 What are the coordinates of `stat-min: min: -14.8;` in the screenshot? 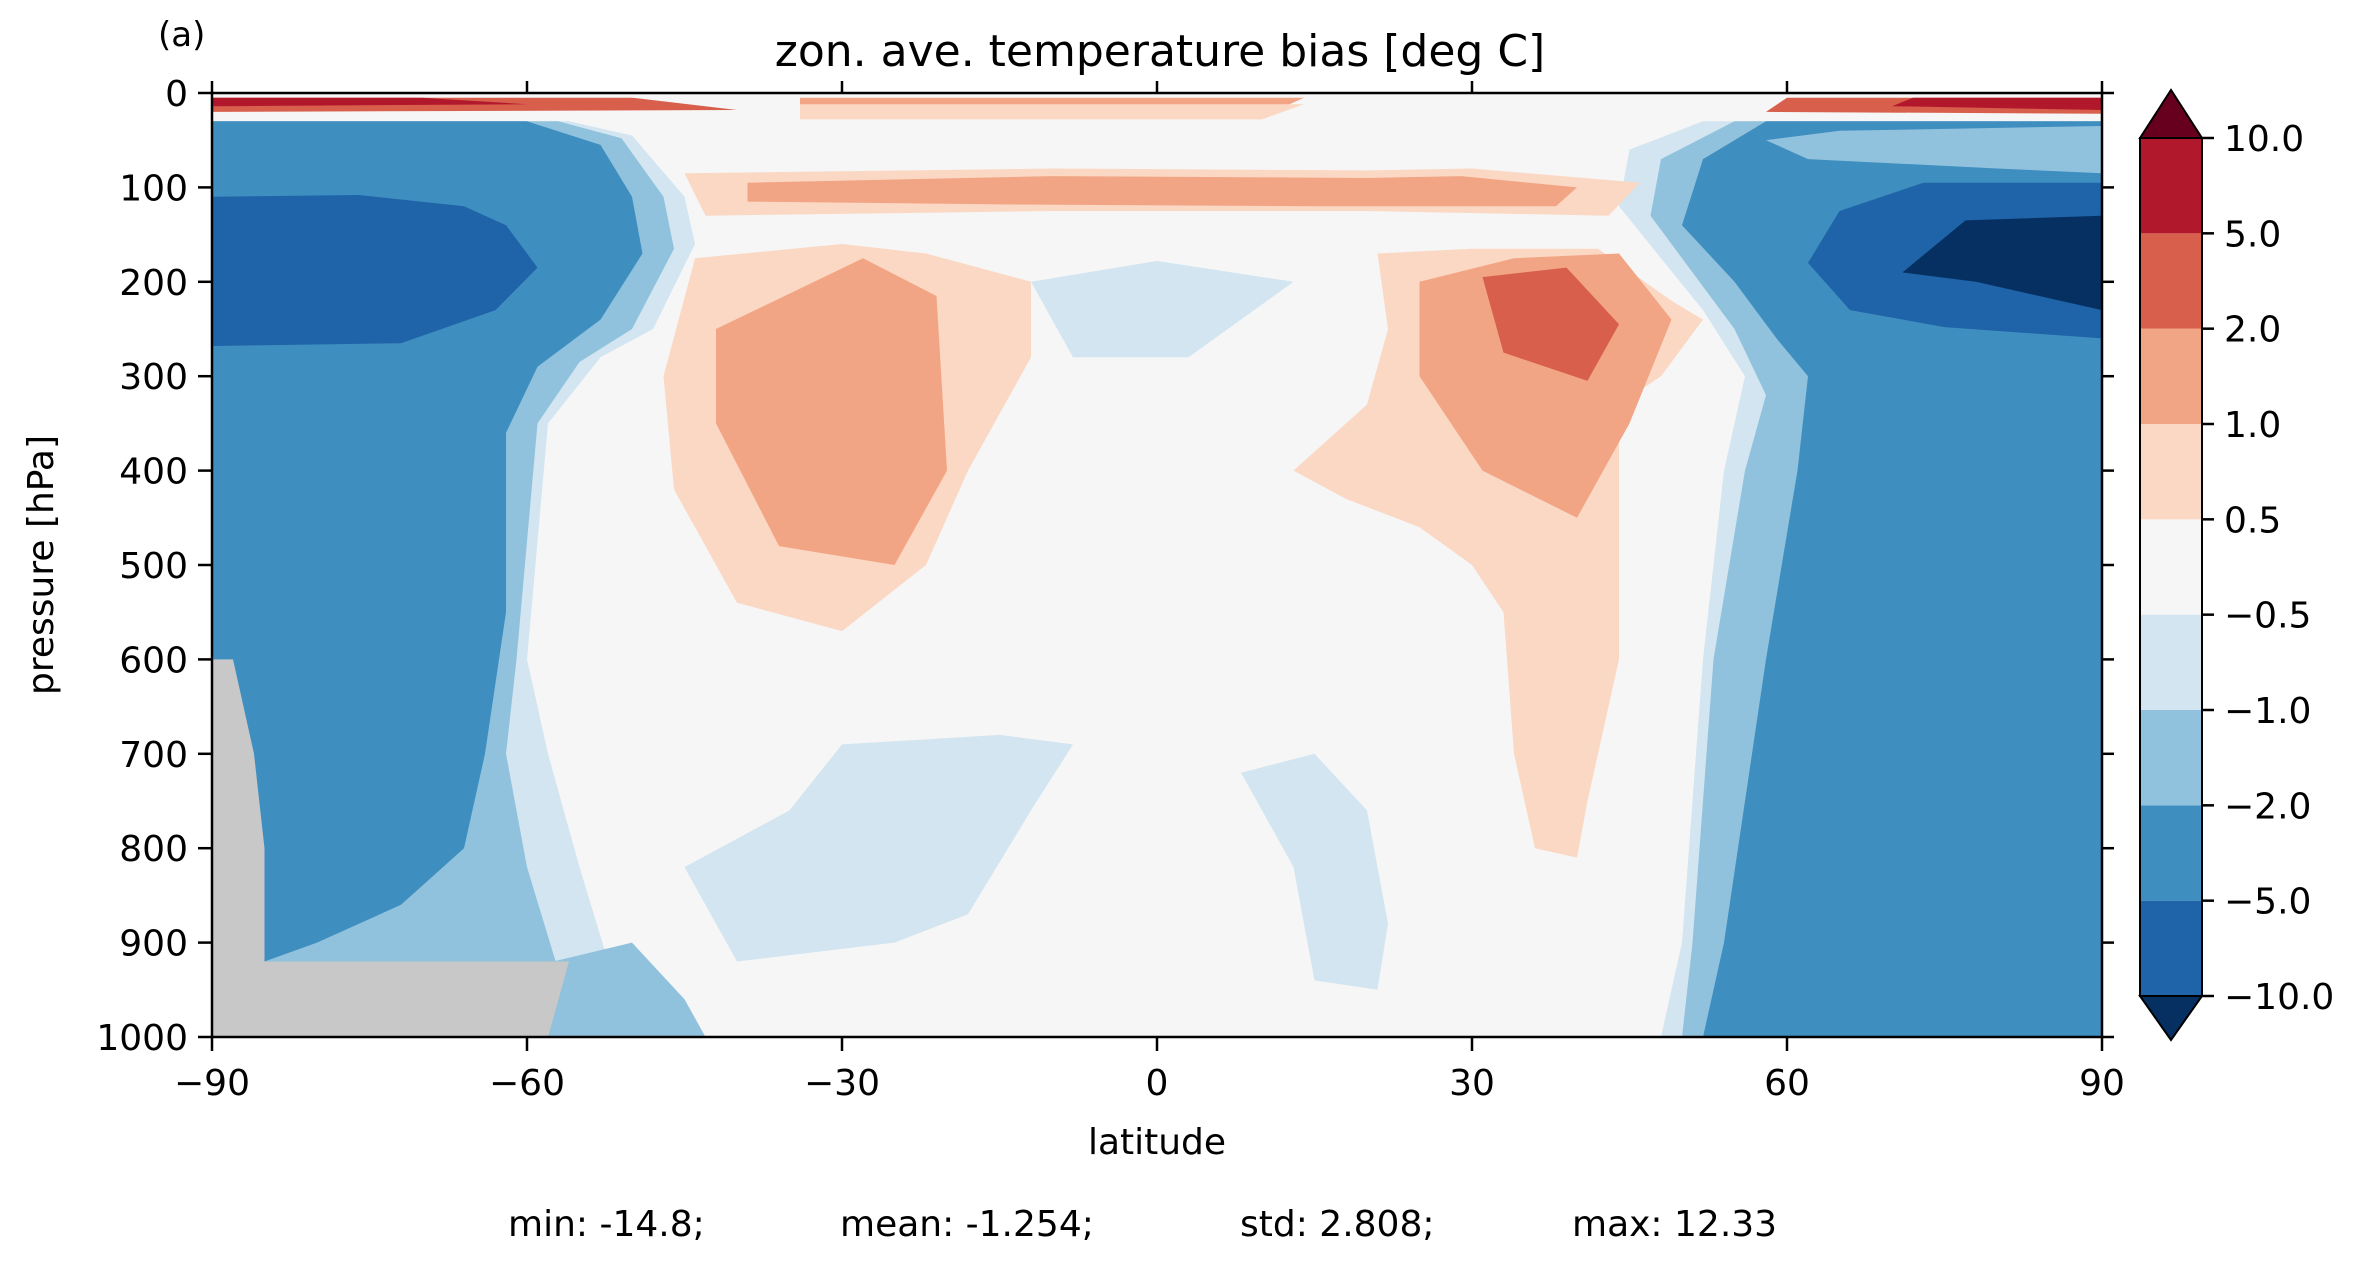 It's located at (606, 1224).